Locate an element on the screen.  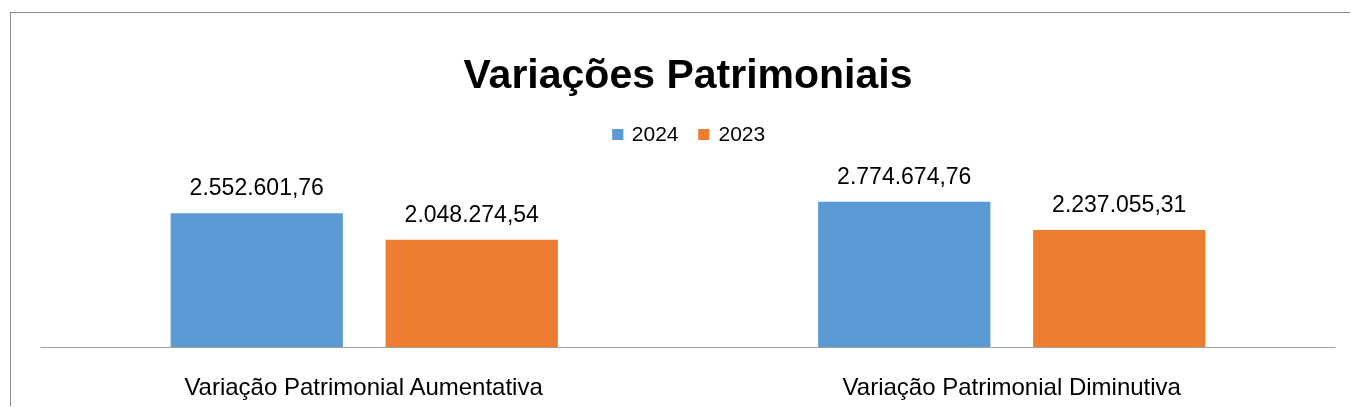
legend-label: 2024 is located at coordinates (655, 134).